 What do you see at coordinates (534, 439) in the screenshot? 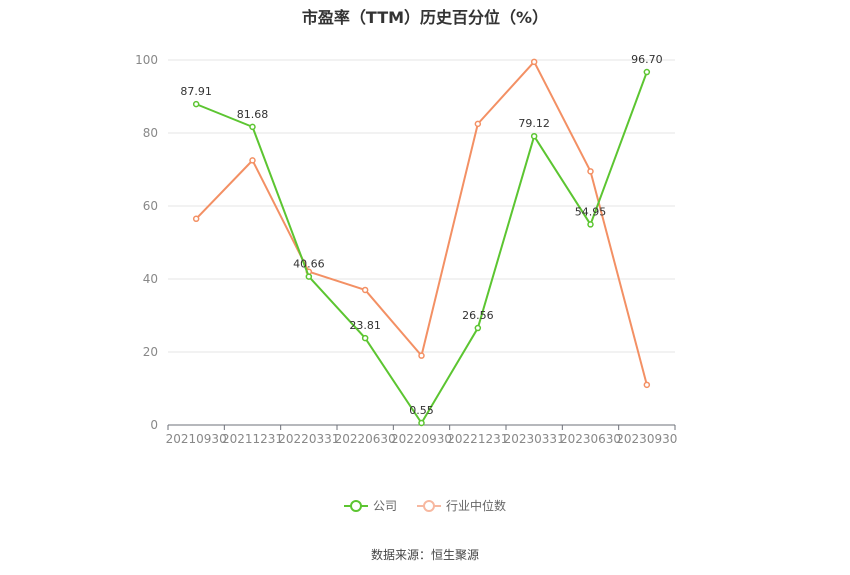
I see `x-tick-label: 20230331` at bounding box center [534, 439].